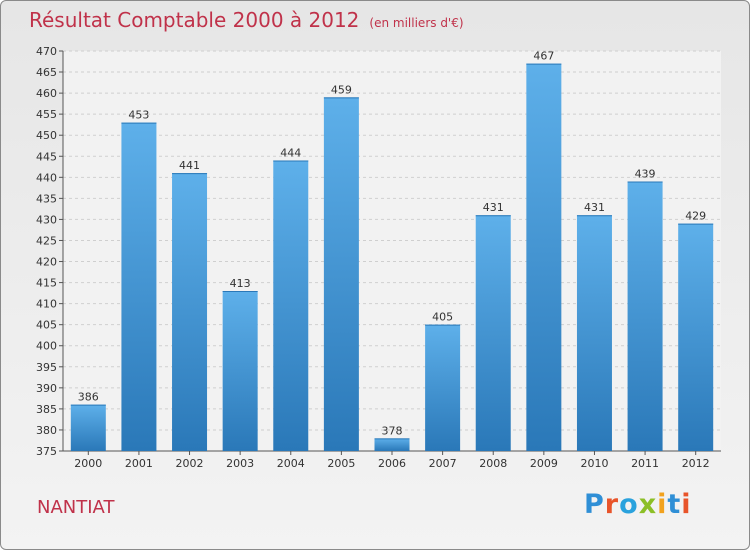 Image resolution: width=750 pixels, height=550 pixels. I want to click on x-tick-label: 2007, so click(443, 463).